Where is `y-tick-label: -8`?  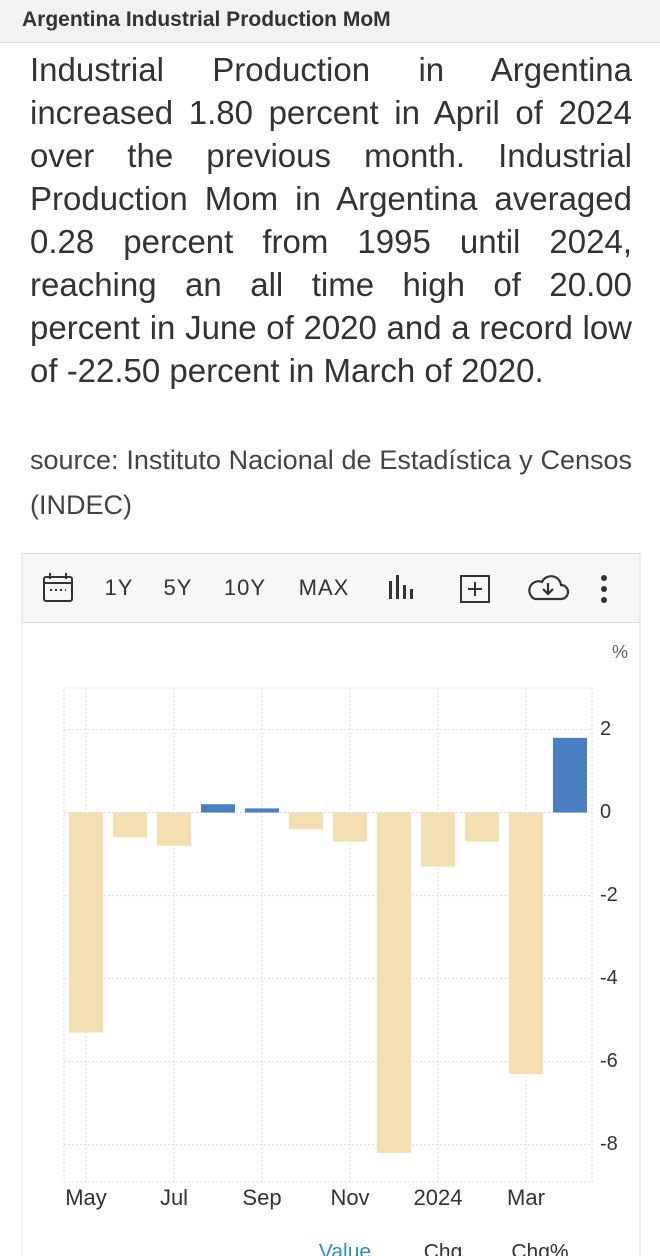 y-tick-label: -8 is located at coordinates (609, 1144).